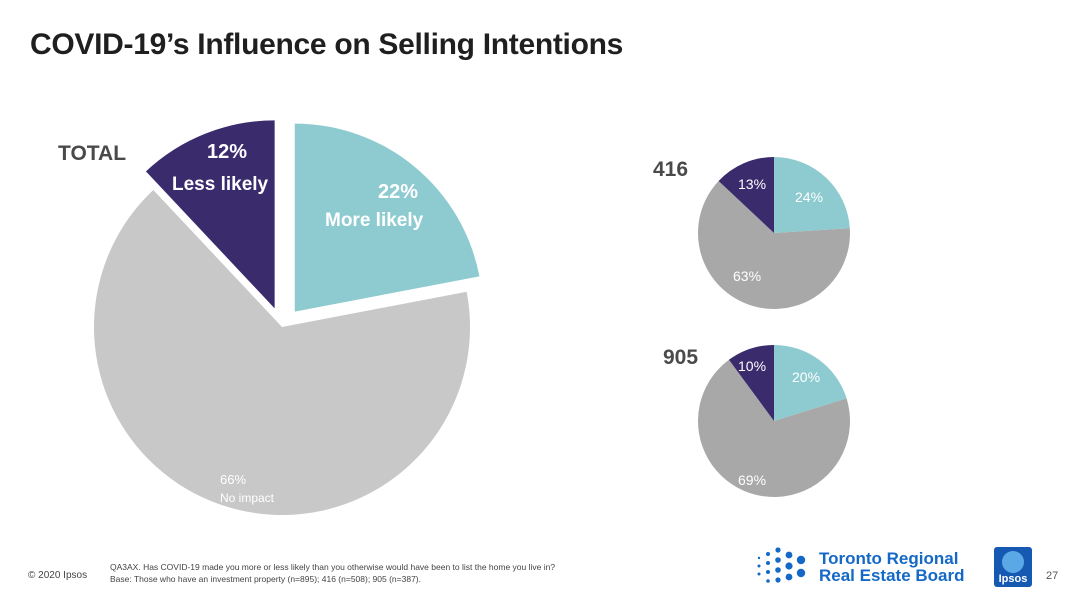 The height and width of the screenshot is (607, 1080). I want to click on trreb-dots-icon, so click(784, 566).